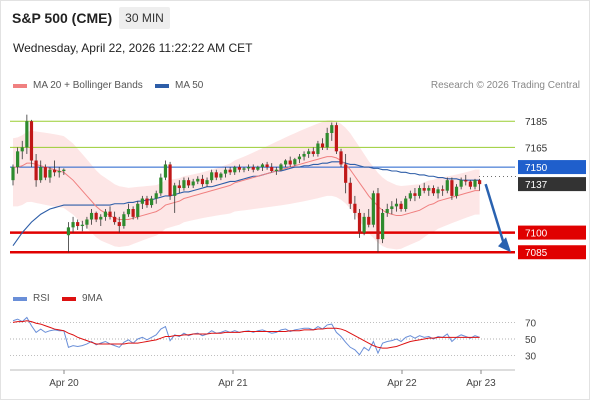 This screenshot has height=400, width=590. I want to click on resistance-label: 7185, so click(536, 122).